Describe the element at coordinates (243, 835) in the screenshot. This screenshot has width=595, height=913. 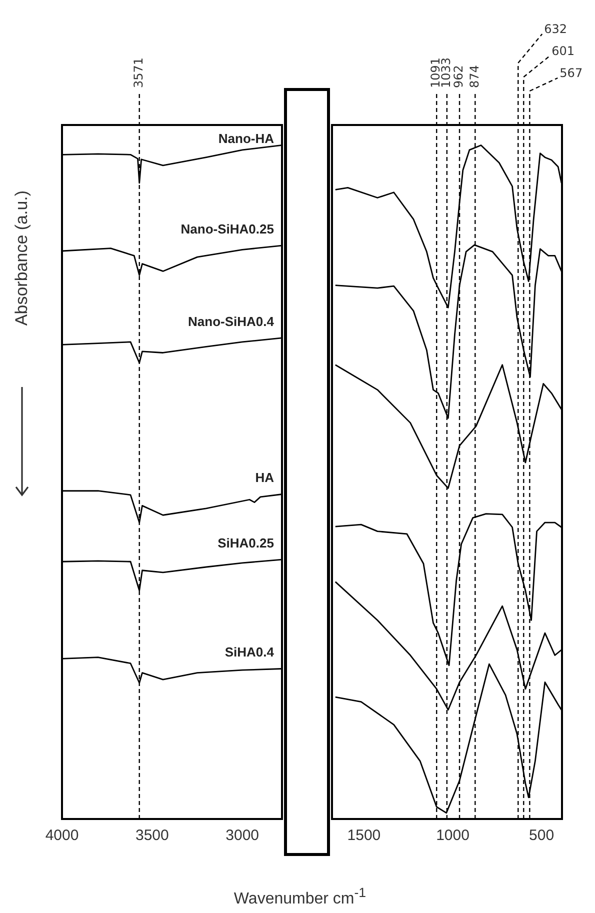
I see `x-tick-label: 3000` at that location.